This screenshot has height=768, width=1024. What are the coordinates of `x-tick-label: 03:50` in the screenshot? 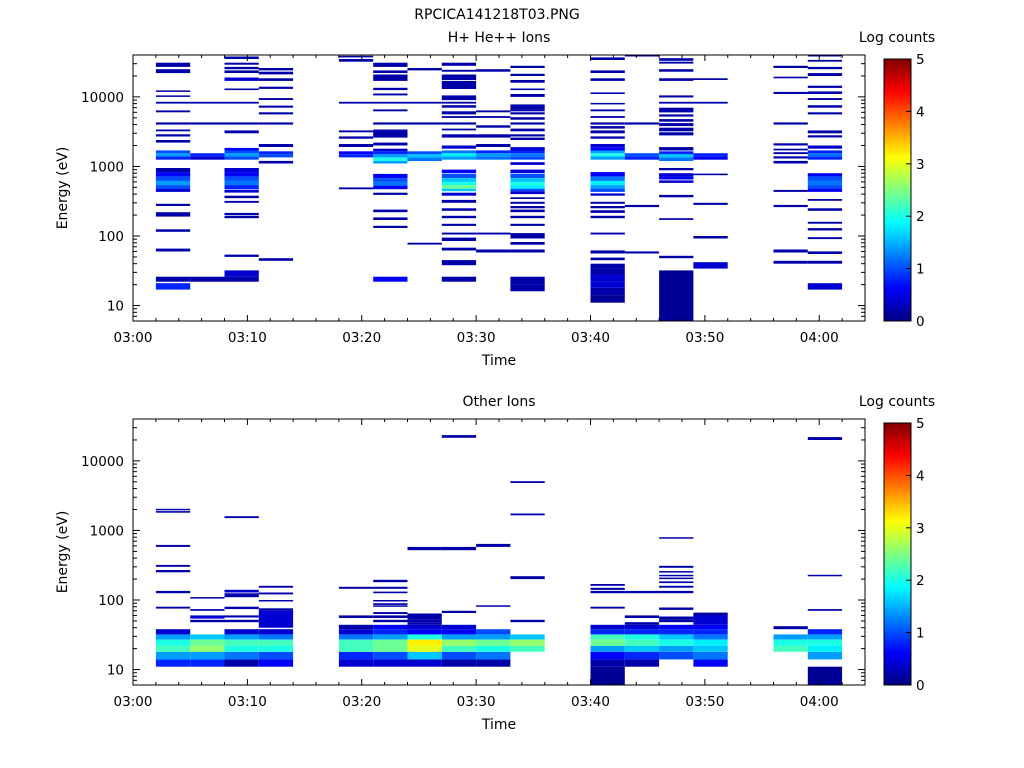 It's located at (704, 702).